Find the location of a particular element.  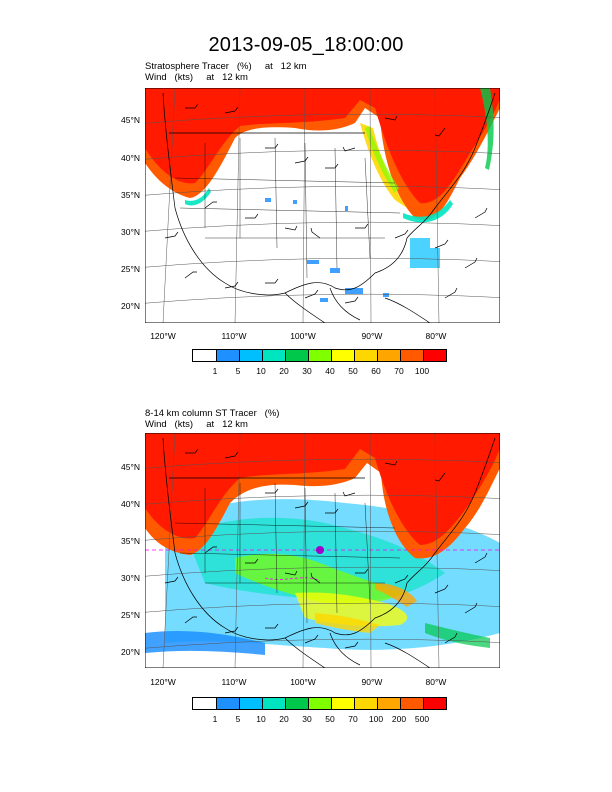

panel2-lon-label: 100°W is located at coordinates (303, 682).